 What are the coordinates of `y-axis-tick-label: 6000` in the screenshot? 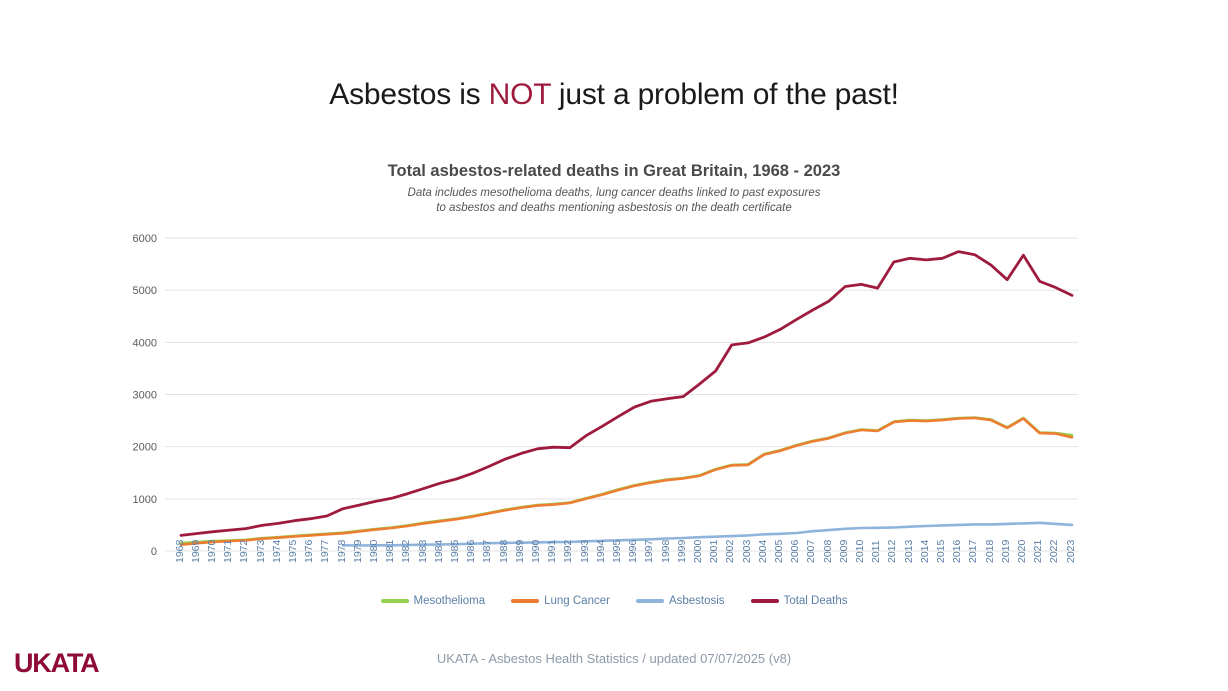 It's located at (145, 239).